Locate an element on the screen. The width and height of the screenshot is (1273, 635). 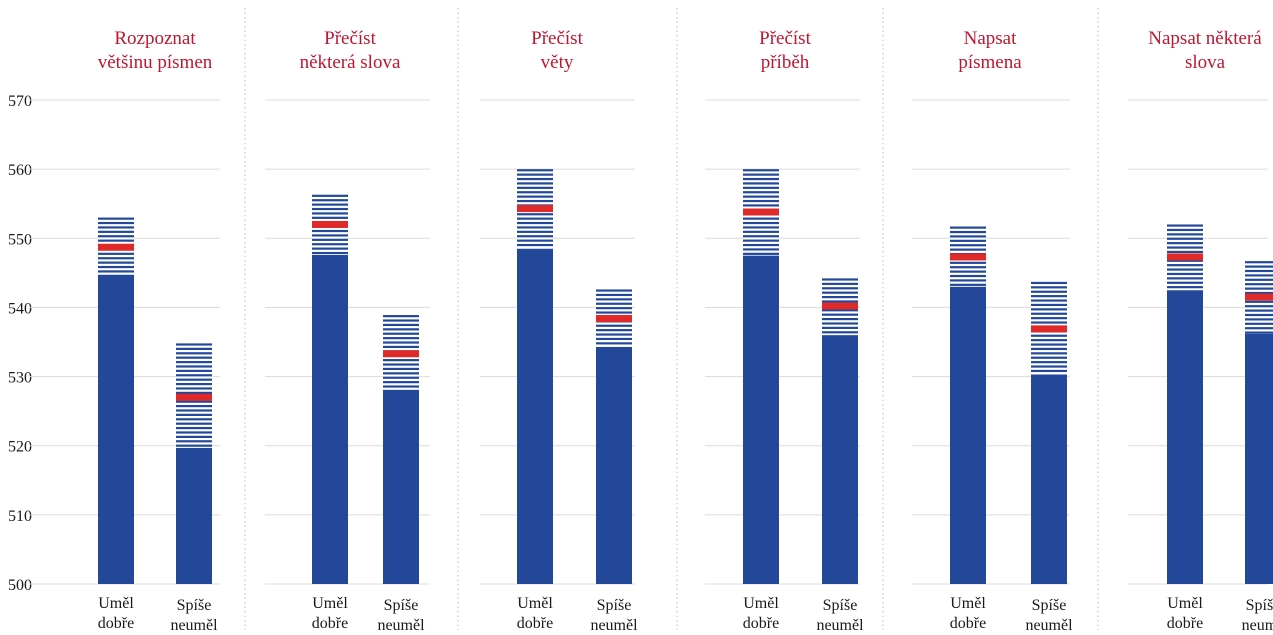
category-label-line: neumě is located at coordinates (1257, 625).